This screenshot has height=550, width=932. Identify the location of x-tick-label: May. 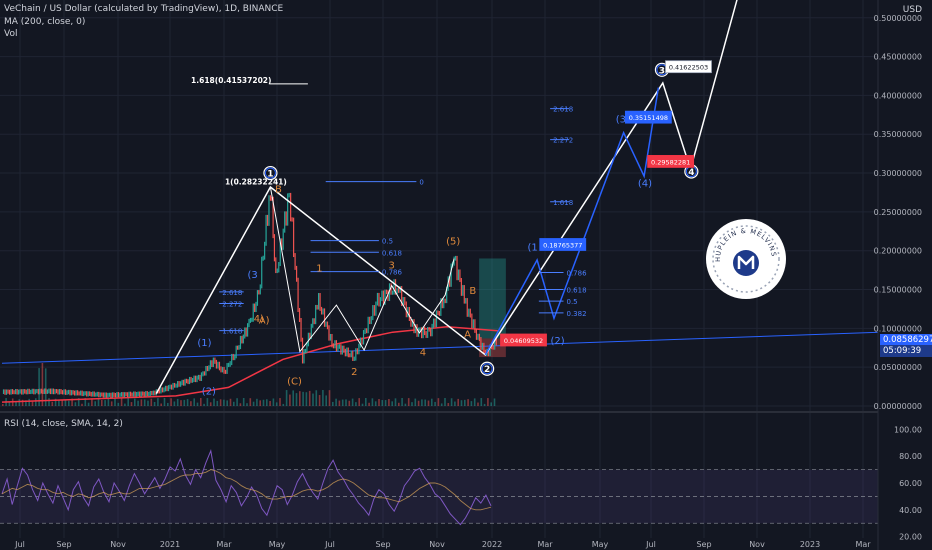
(277, 544).